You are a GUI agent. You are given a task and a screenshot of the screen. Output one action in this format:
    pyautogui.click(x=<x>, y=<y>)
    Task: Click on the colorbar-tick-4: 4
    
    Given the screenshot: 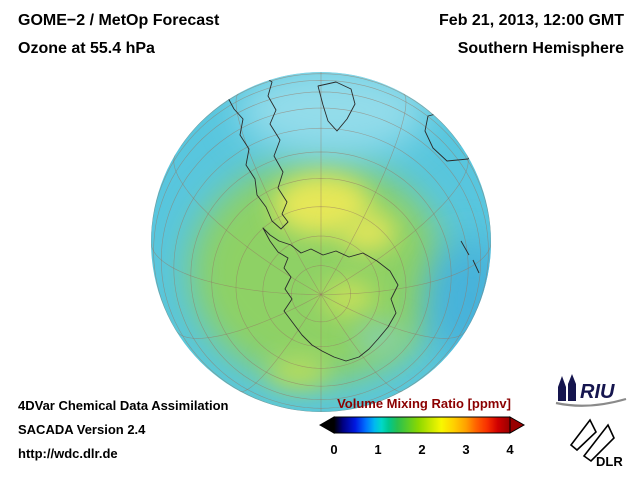 What is the action you would take?
    pyautogui.click(x=510, y=449)
    